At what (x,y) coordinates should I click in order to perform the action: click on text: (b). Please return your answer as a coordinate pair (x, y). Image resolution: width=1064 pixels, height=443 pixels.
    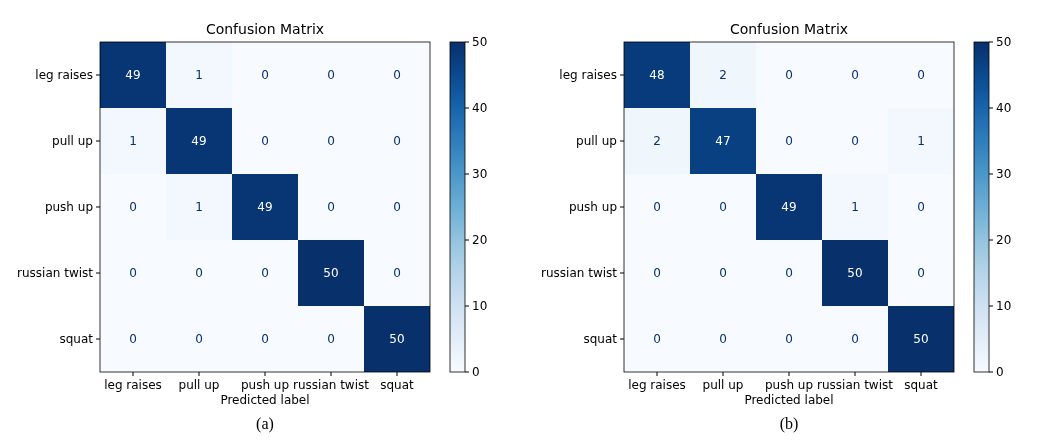
    Looking at the image, I should click on (789, 424).